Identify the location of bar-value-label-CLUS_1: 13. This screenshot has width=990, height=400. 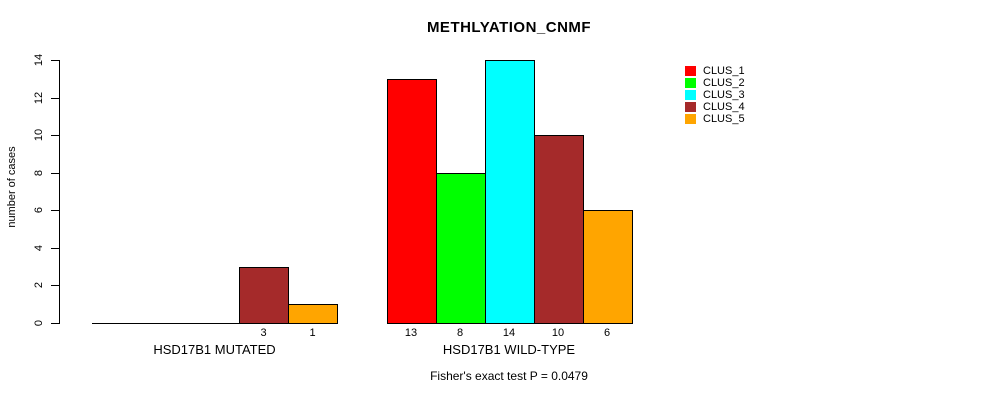
(411, 333).